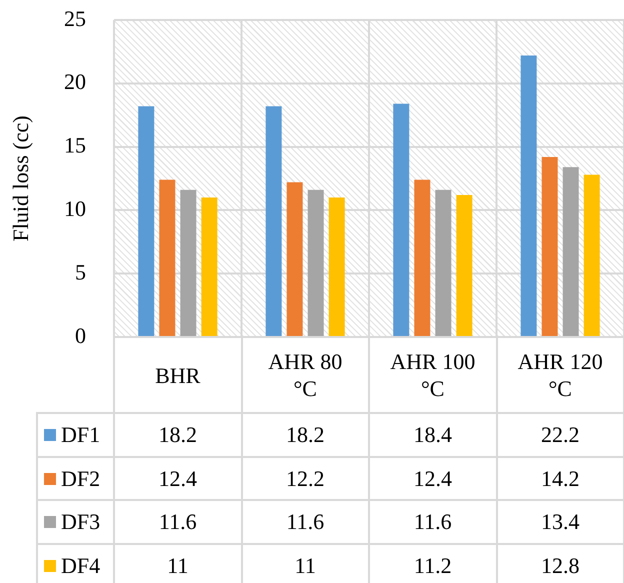  Describe the element at coordinates (80, 335) in the screenshot. I see `y-tick-label: 0` at that location.